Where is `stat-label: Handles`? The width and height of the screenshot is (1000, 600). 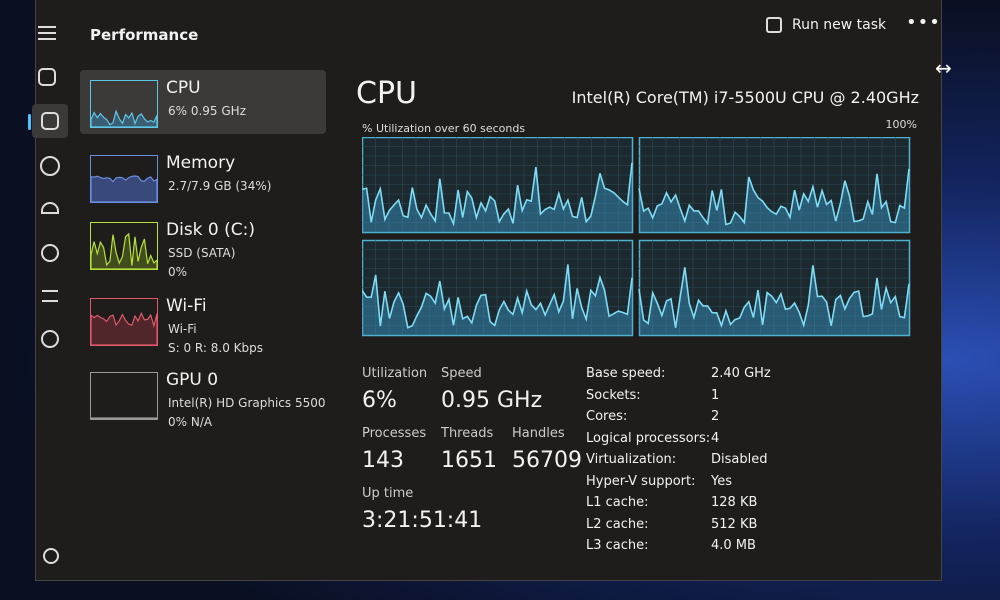 stat-label: Handles is located at coordinates (538, 433).